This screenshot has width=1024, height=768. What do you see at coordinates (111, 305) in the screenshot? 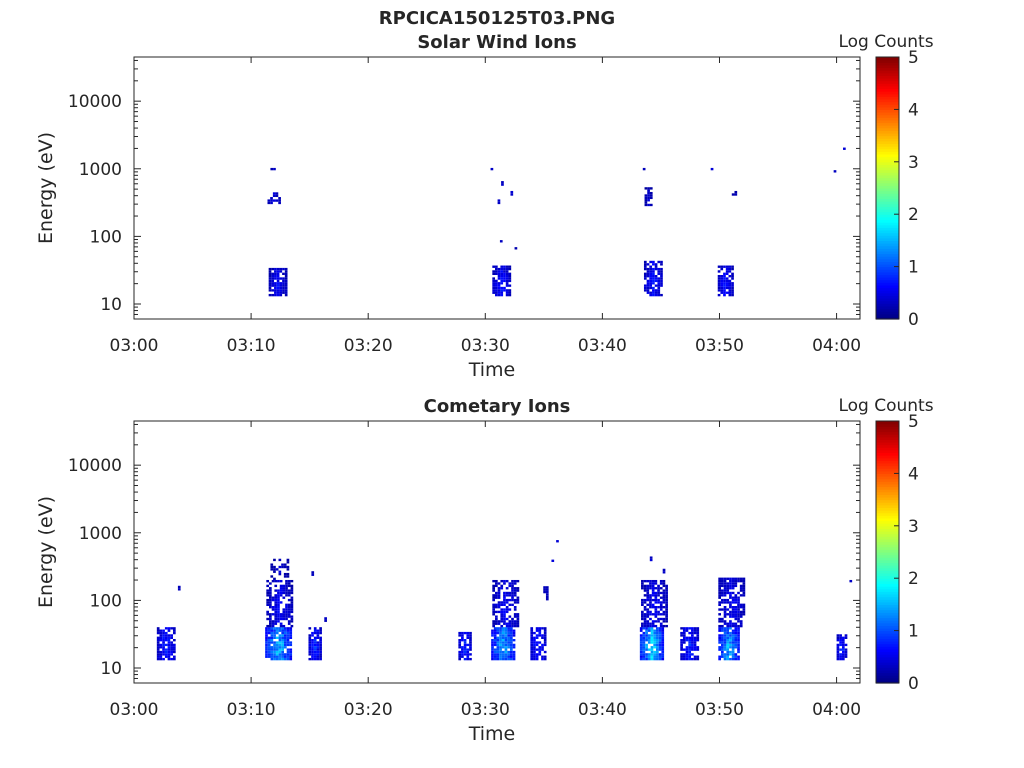
I see `y-tick-label: 10` at bounding box center [111, 305].